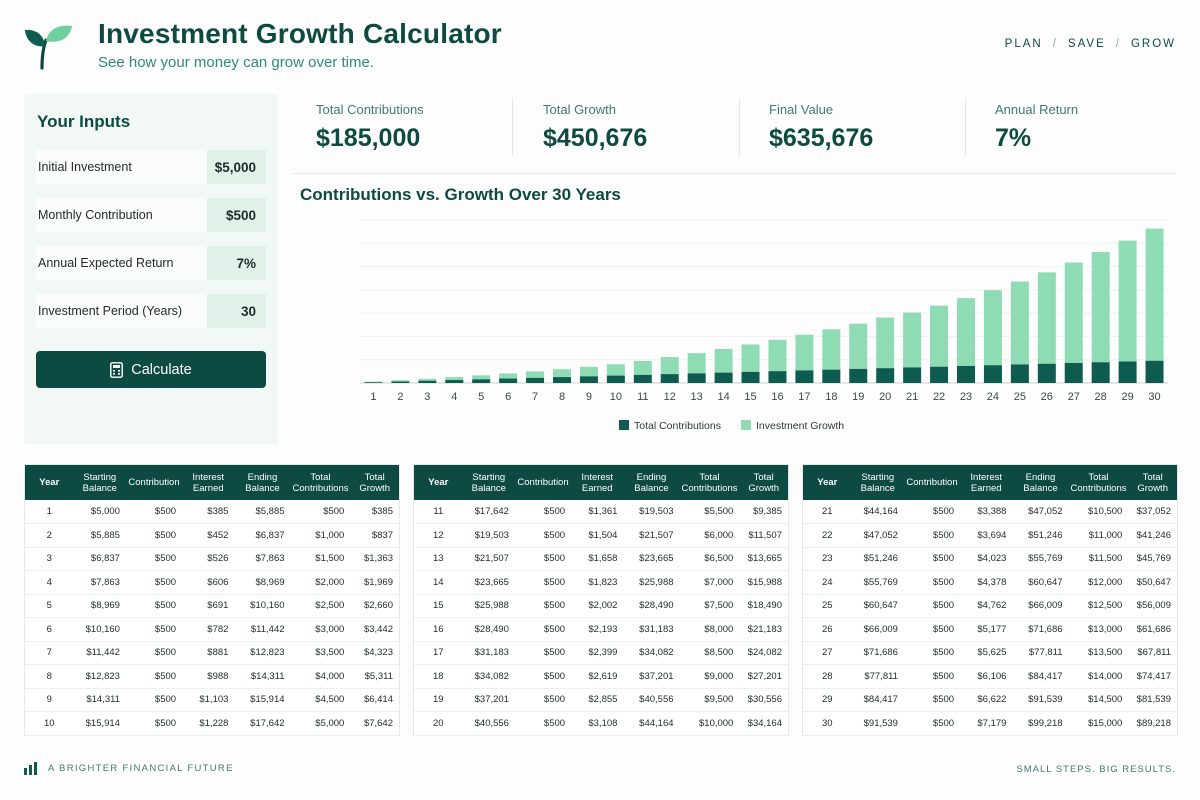  I want to click on stat-value: $450,676, so click(595, 138).